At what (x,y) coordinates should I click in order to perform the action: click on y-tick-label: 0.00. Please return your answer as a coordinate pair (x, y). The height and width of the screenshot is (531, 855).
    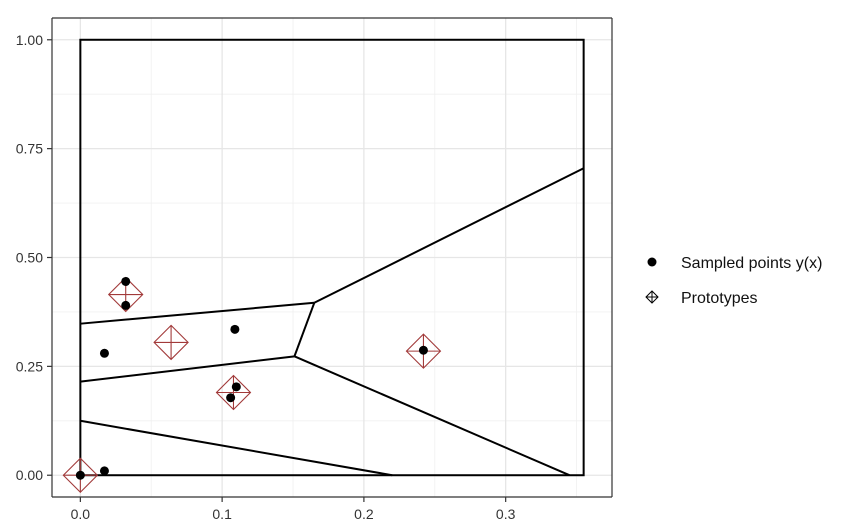
    Looking at the image, I should click on (29, 475).